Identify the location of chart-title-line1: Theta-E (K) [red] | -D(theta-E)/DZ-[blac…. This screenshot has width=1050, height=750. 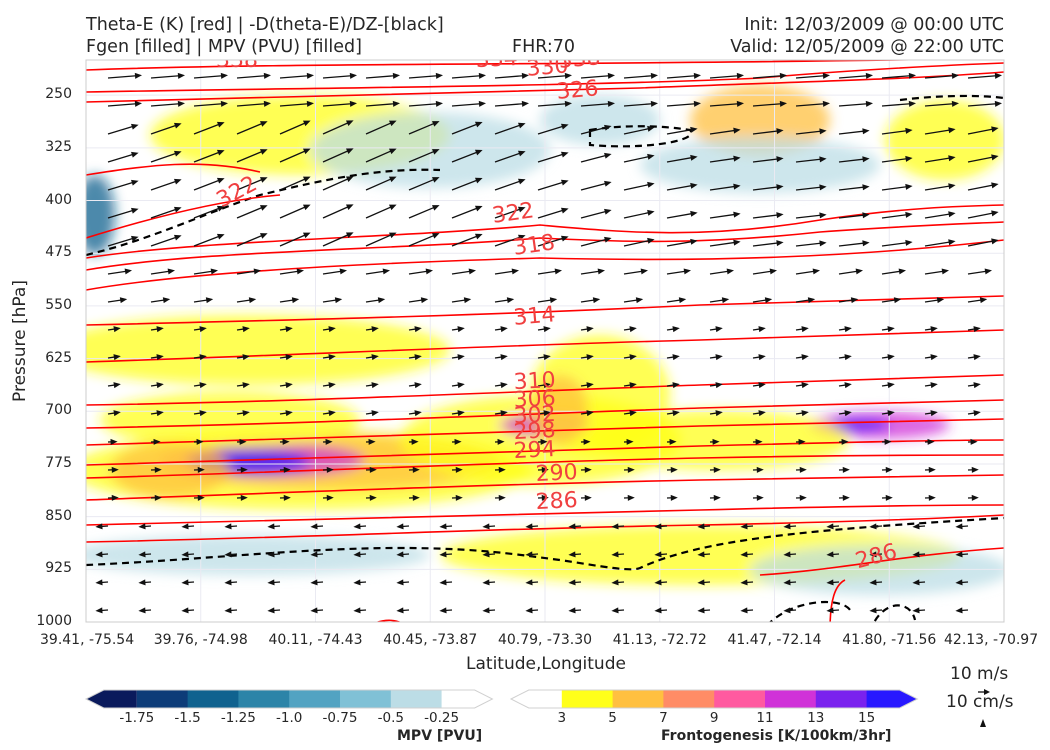
(265, 25).